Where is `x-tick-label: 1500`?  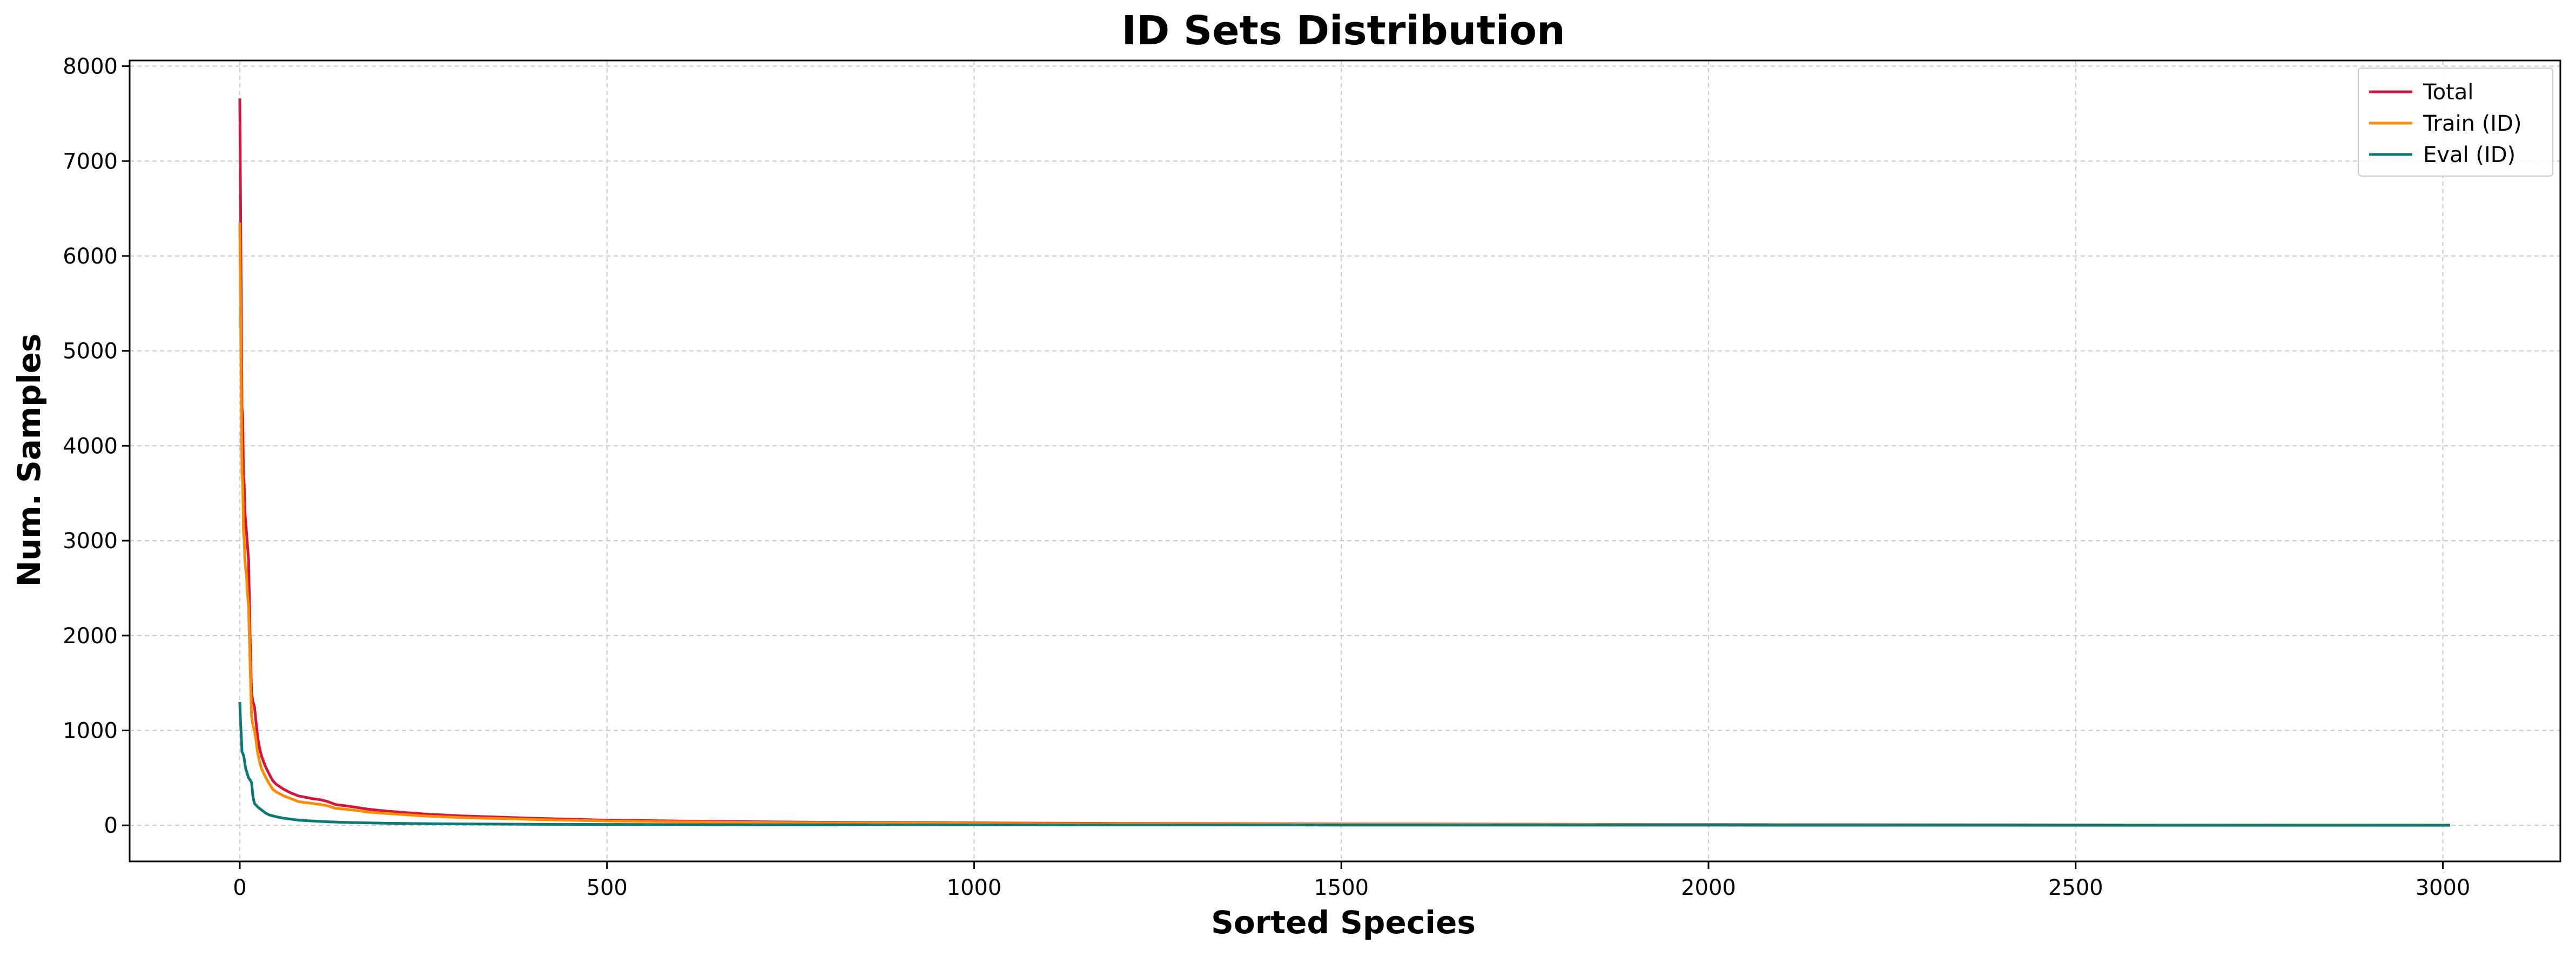 x-tick-label: 1500 is located at coordinates (1341, 887).